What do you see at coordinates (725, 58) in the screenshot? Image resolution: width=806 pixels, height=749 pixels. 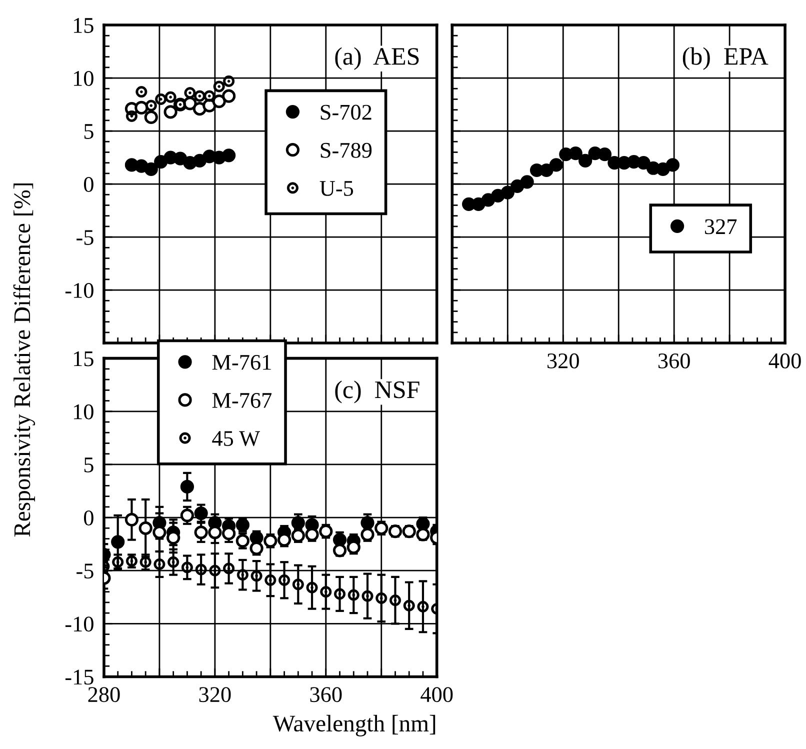 I see `text: (b) EPA` at bounding box center [725, 58].